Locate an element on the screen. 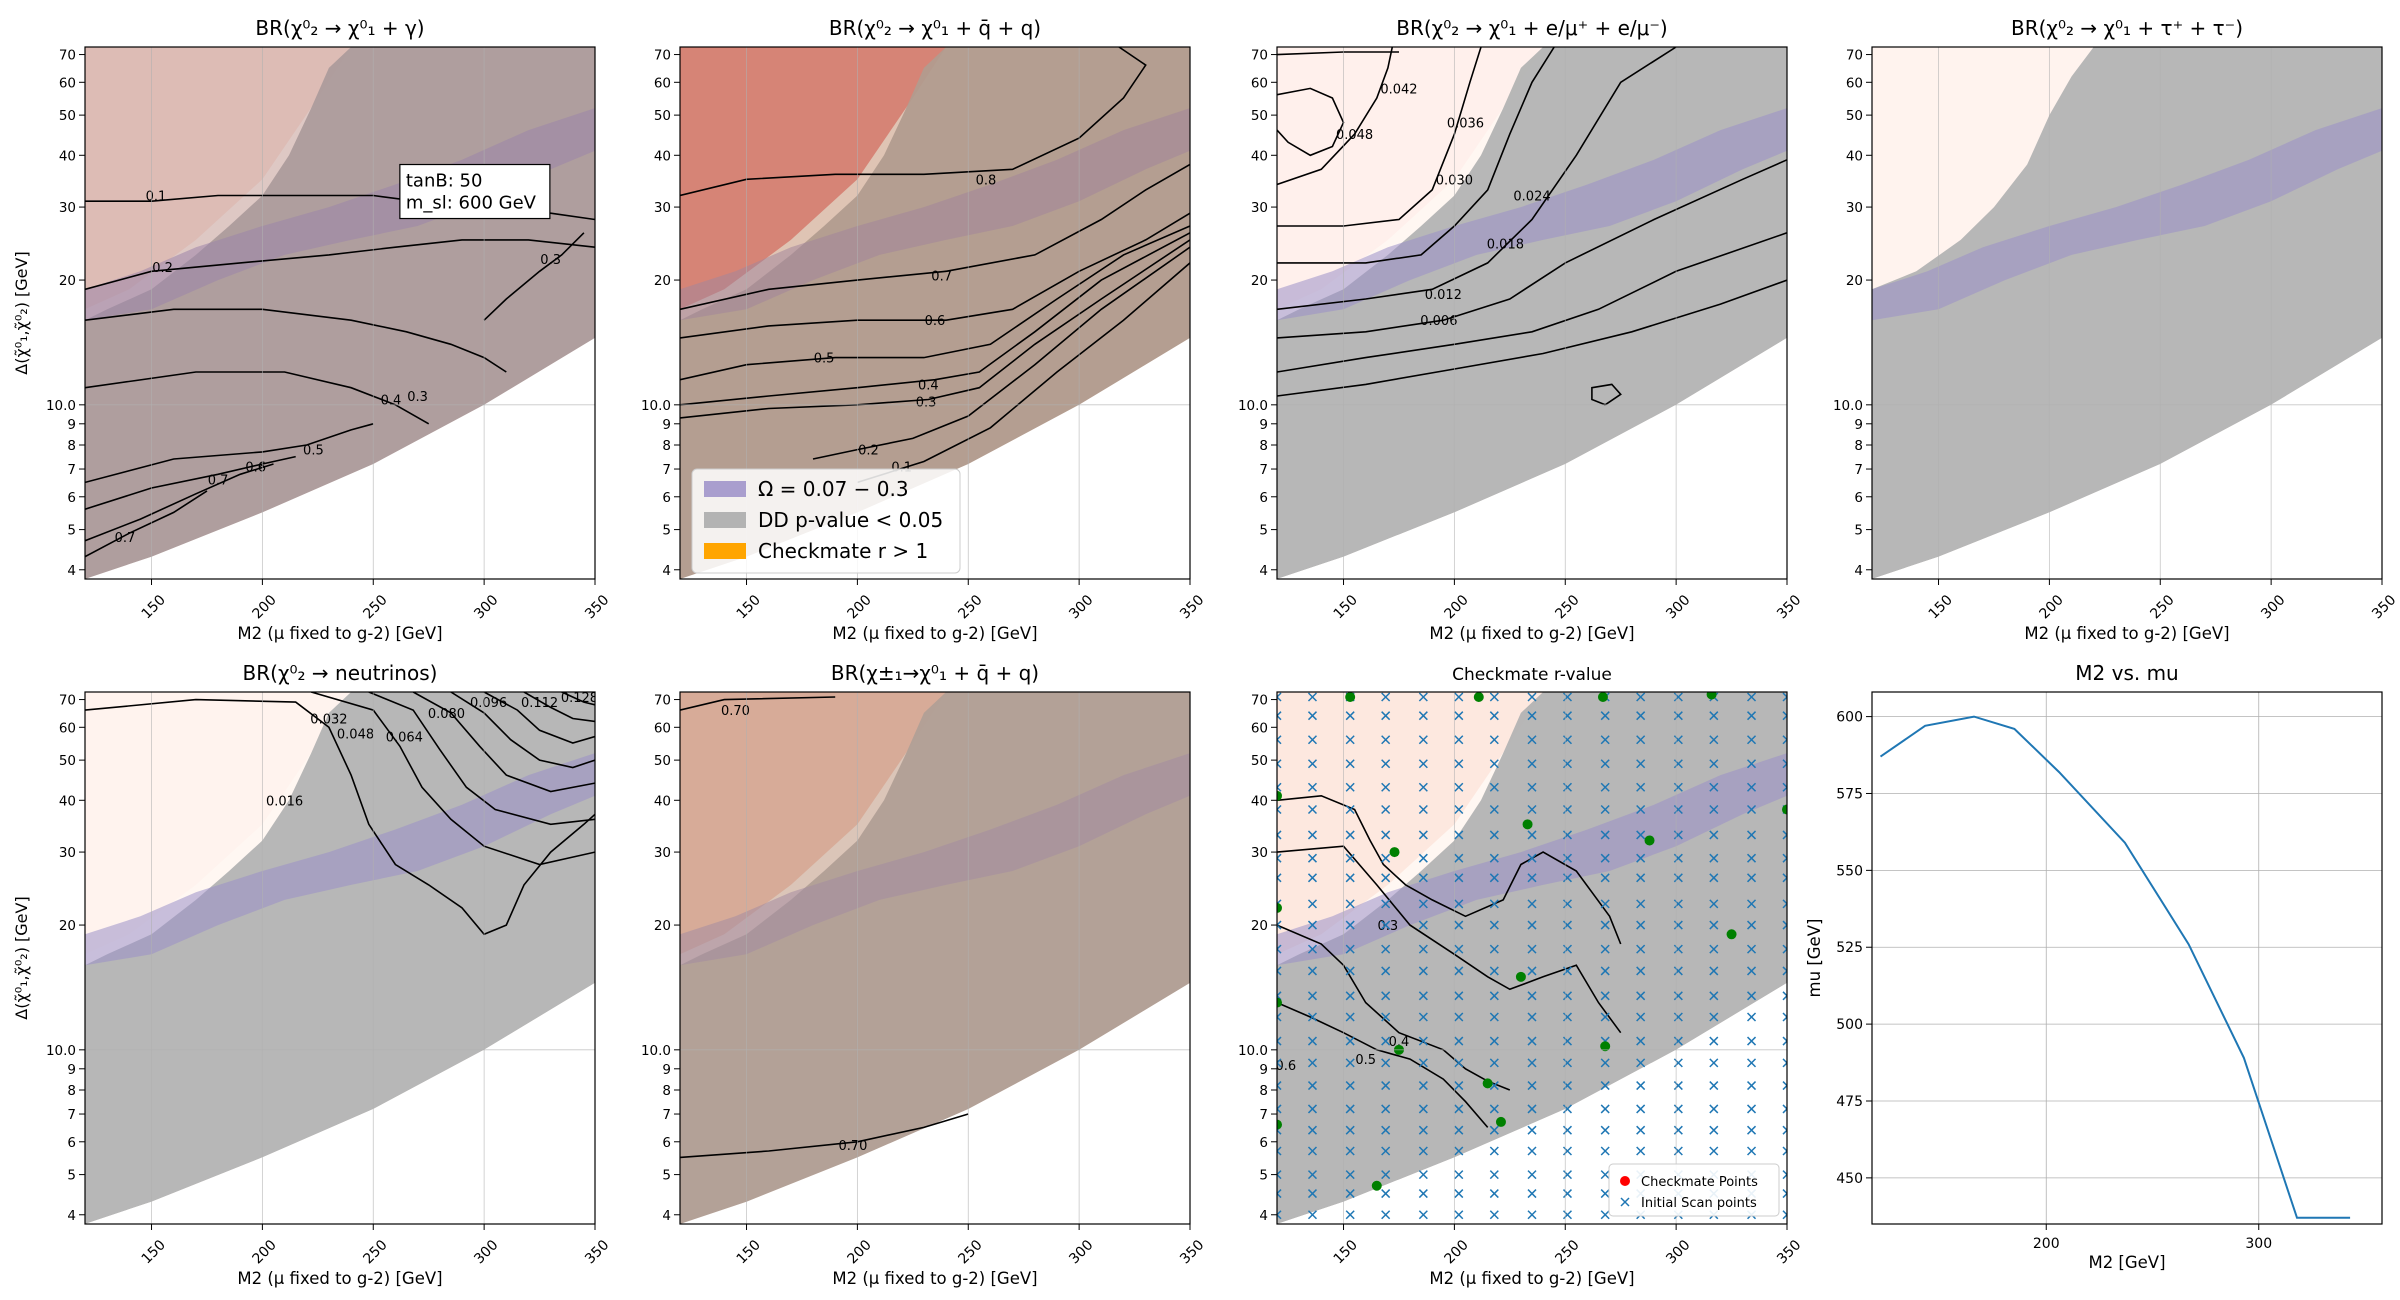 Image resolution: width=2400 pixels, height=1300 pixels. plot-area is located at coordinates (2127, 313).